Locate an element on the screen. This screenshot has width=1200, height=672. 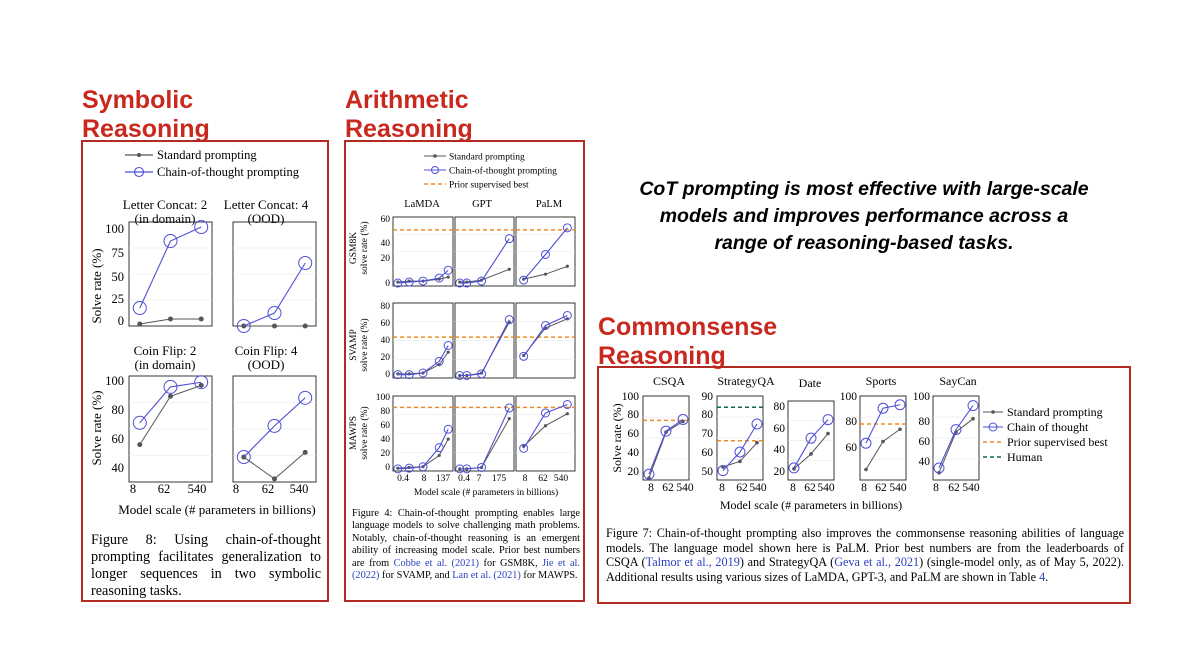
column-title: GPT is located at coordinates (482, 204).